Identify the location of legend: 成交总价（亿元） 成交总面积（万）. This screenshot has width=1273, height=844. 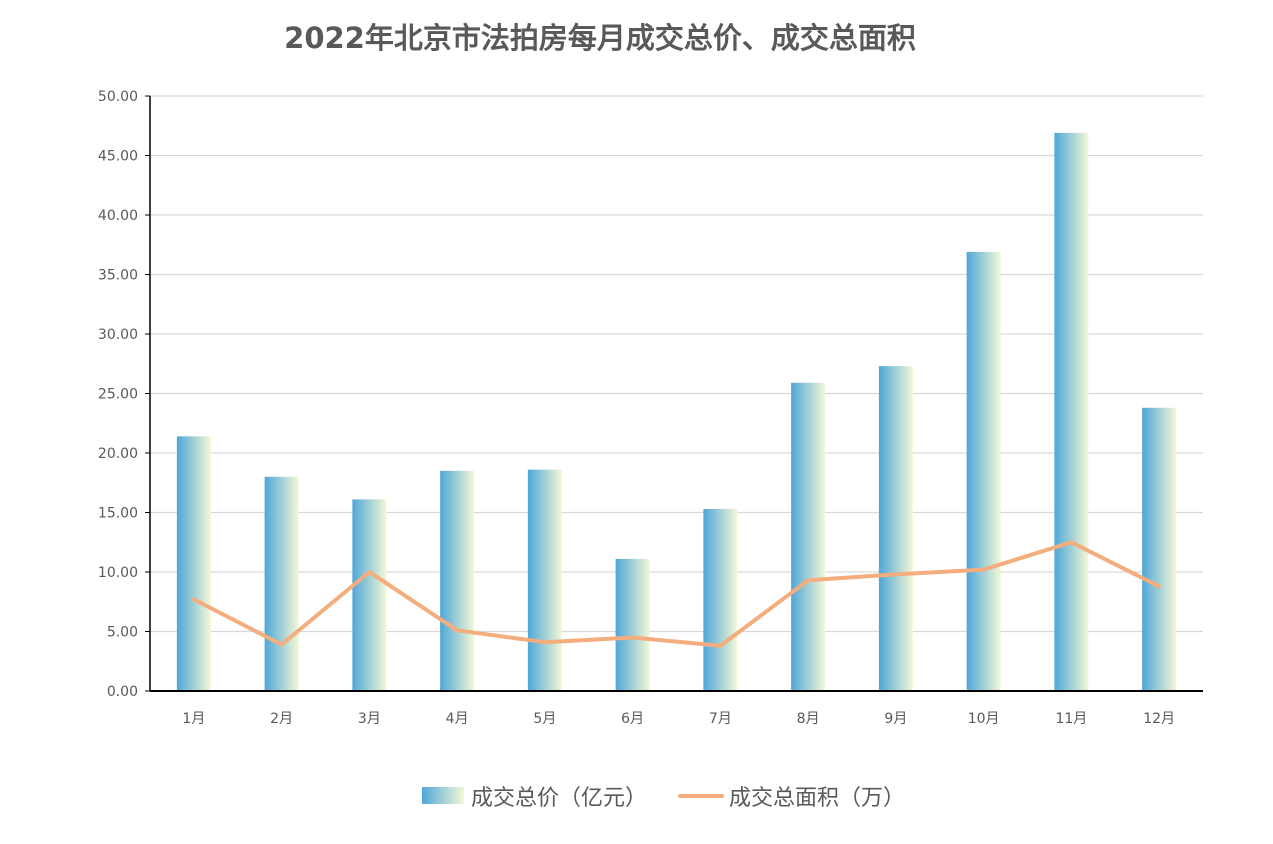
(663, 798).